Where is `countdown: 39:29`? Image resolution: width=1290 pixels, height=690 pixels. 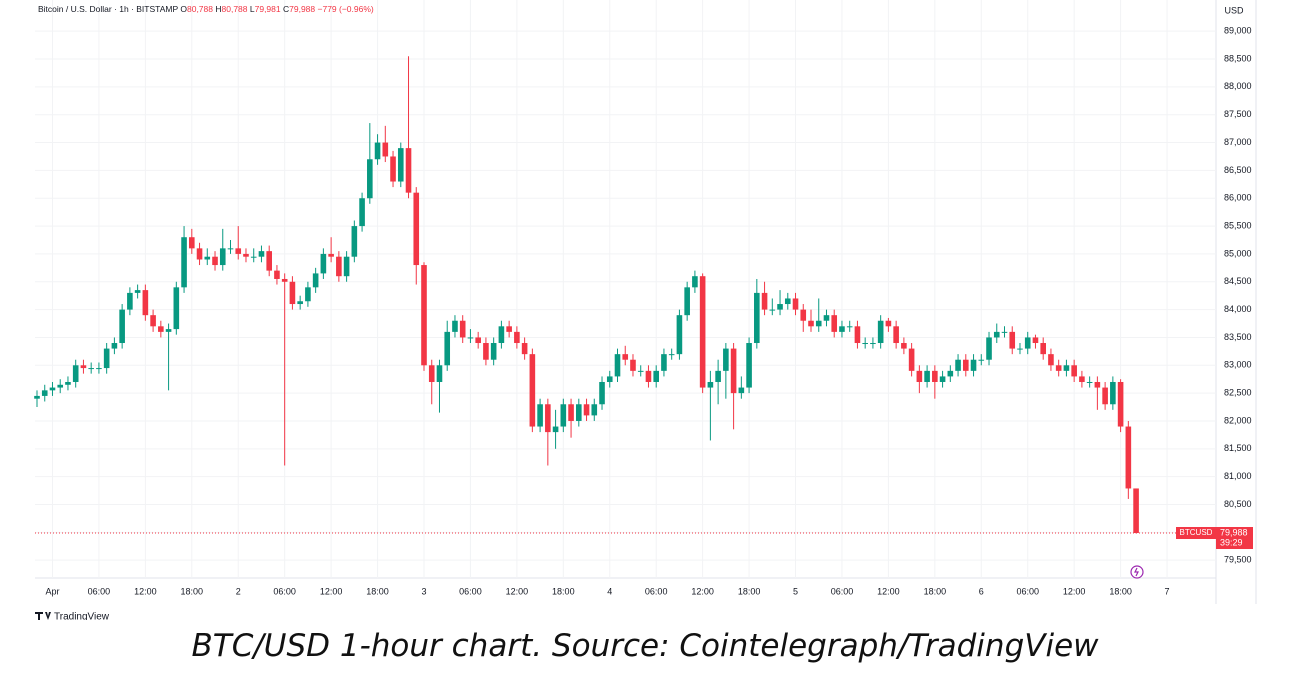 countdown: 39:29 is located at coordinates (1231, 542).